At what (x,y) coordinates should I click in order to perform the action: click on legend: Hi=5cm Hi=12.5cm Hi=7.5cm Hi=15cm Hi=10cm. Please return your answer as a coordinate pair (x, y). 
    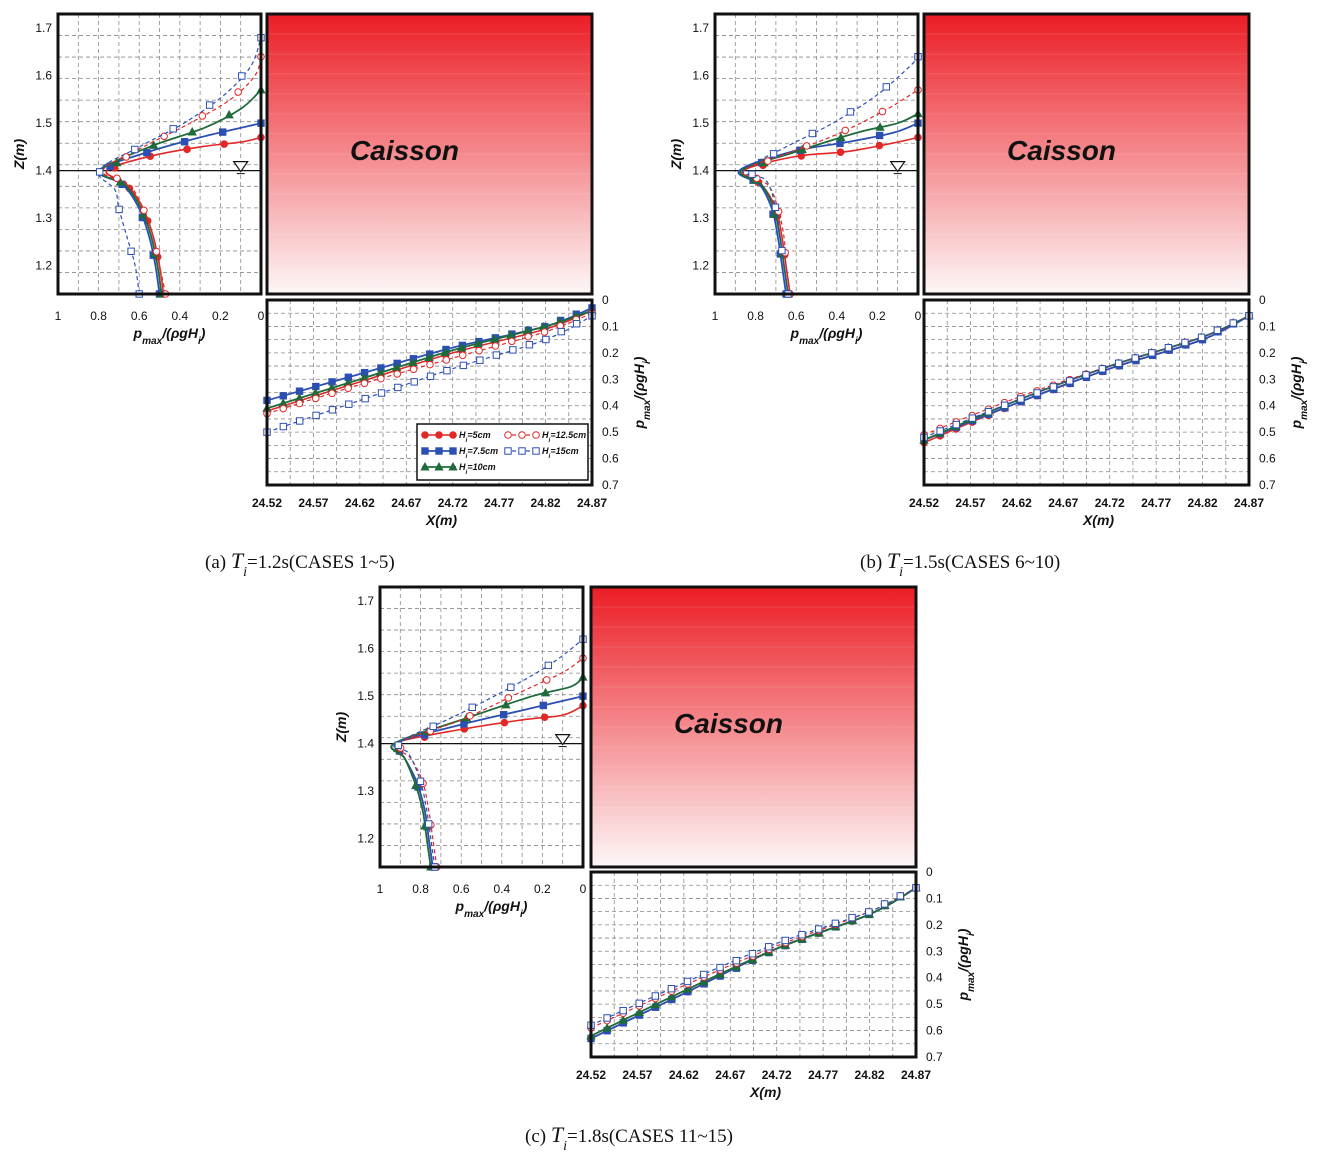
    Looking at the image, I should click on (502, 452).